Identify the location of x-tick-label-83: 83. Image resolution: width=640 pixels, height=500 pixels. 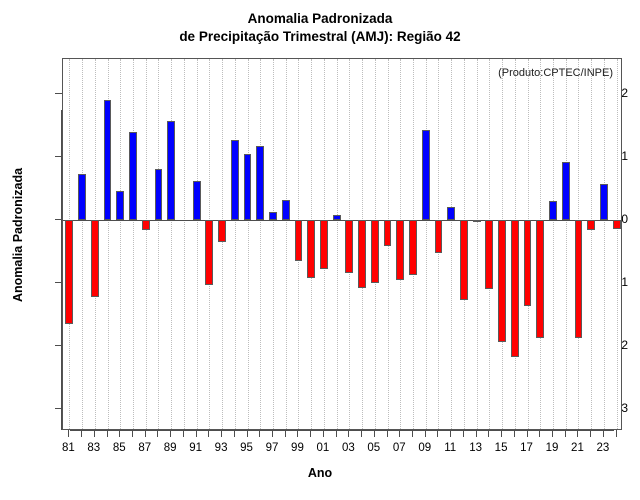
(94, 448).